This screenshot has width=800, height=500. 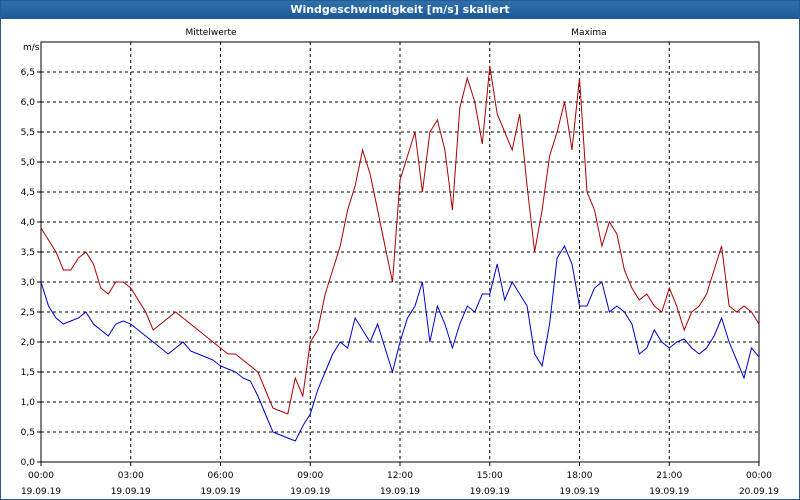 What do you see at coordinates (28, 463) in the screenshot?
I see `y-tick-label: 0,0` at bounding box center [28, 463].